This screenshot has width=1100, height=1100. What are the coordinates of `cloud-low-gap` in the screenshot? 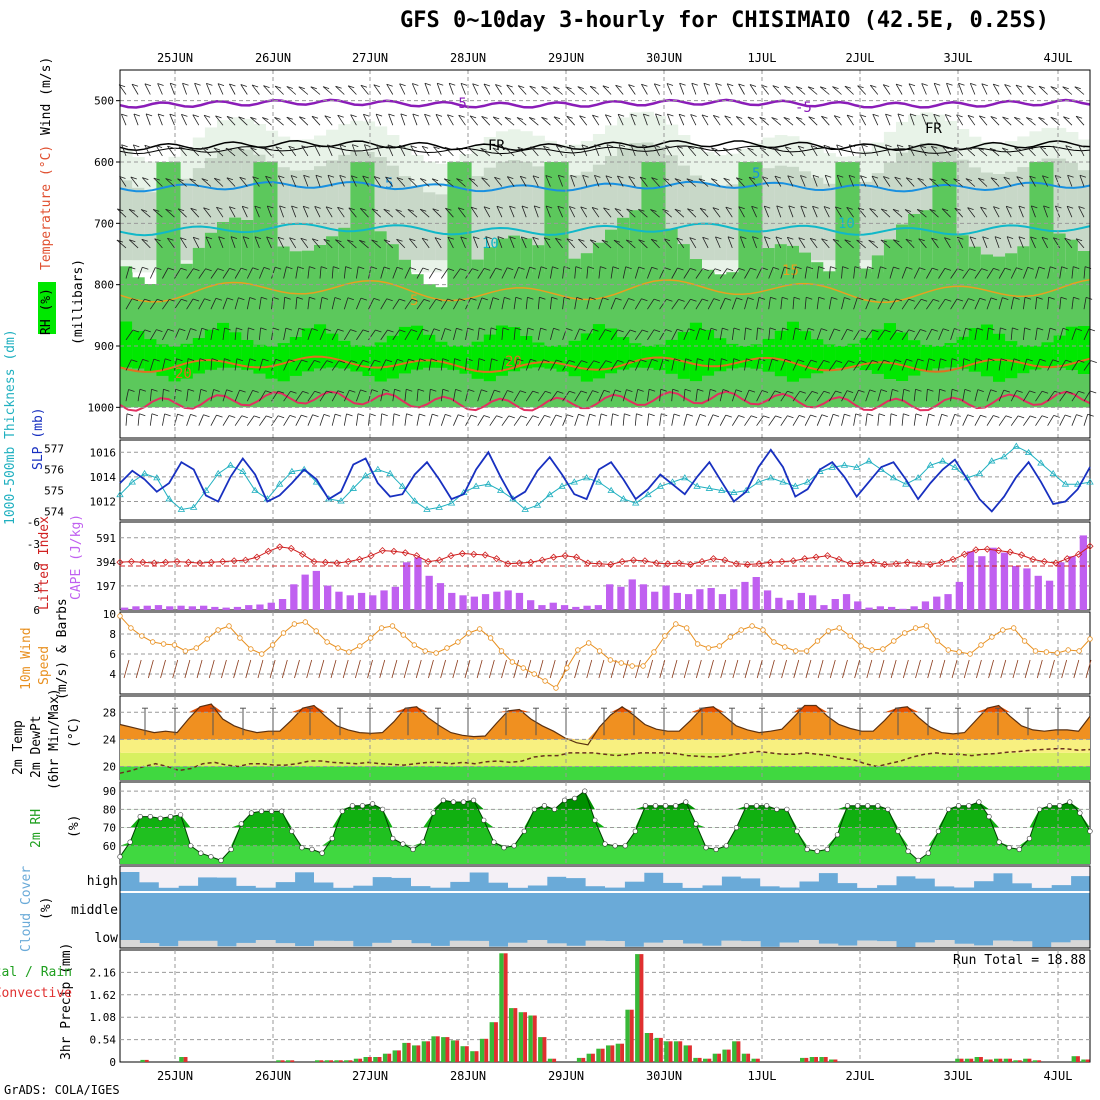 It's located at (944, 944).